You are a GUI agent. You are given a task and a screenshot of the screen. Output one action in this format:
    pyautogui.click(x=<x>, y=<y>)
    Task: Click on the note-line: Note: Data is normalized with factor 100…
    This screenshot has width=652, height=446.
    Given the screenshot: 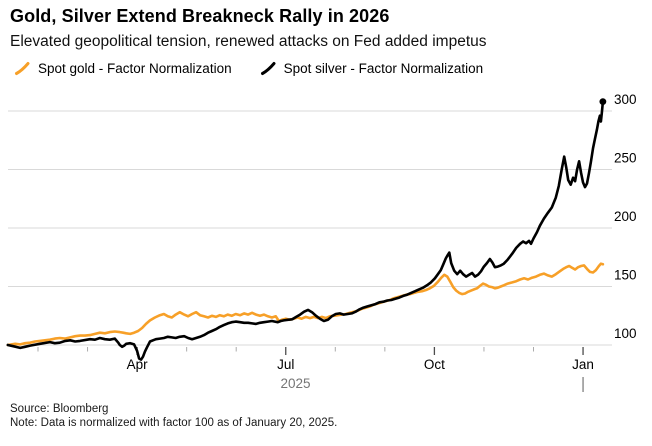 What is the action you would take?
    pyautogui.click(x=174, y=423)
    